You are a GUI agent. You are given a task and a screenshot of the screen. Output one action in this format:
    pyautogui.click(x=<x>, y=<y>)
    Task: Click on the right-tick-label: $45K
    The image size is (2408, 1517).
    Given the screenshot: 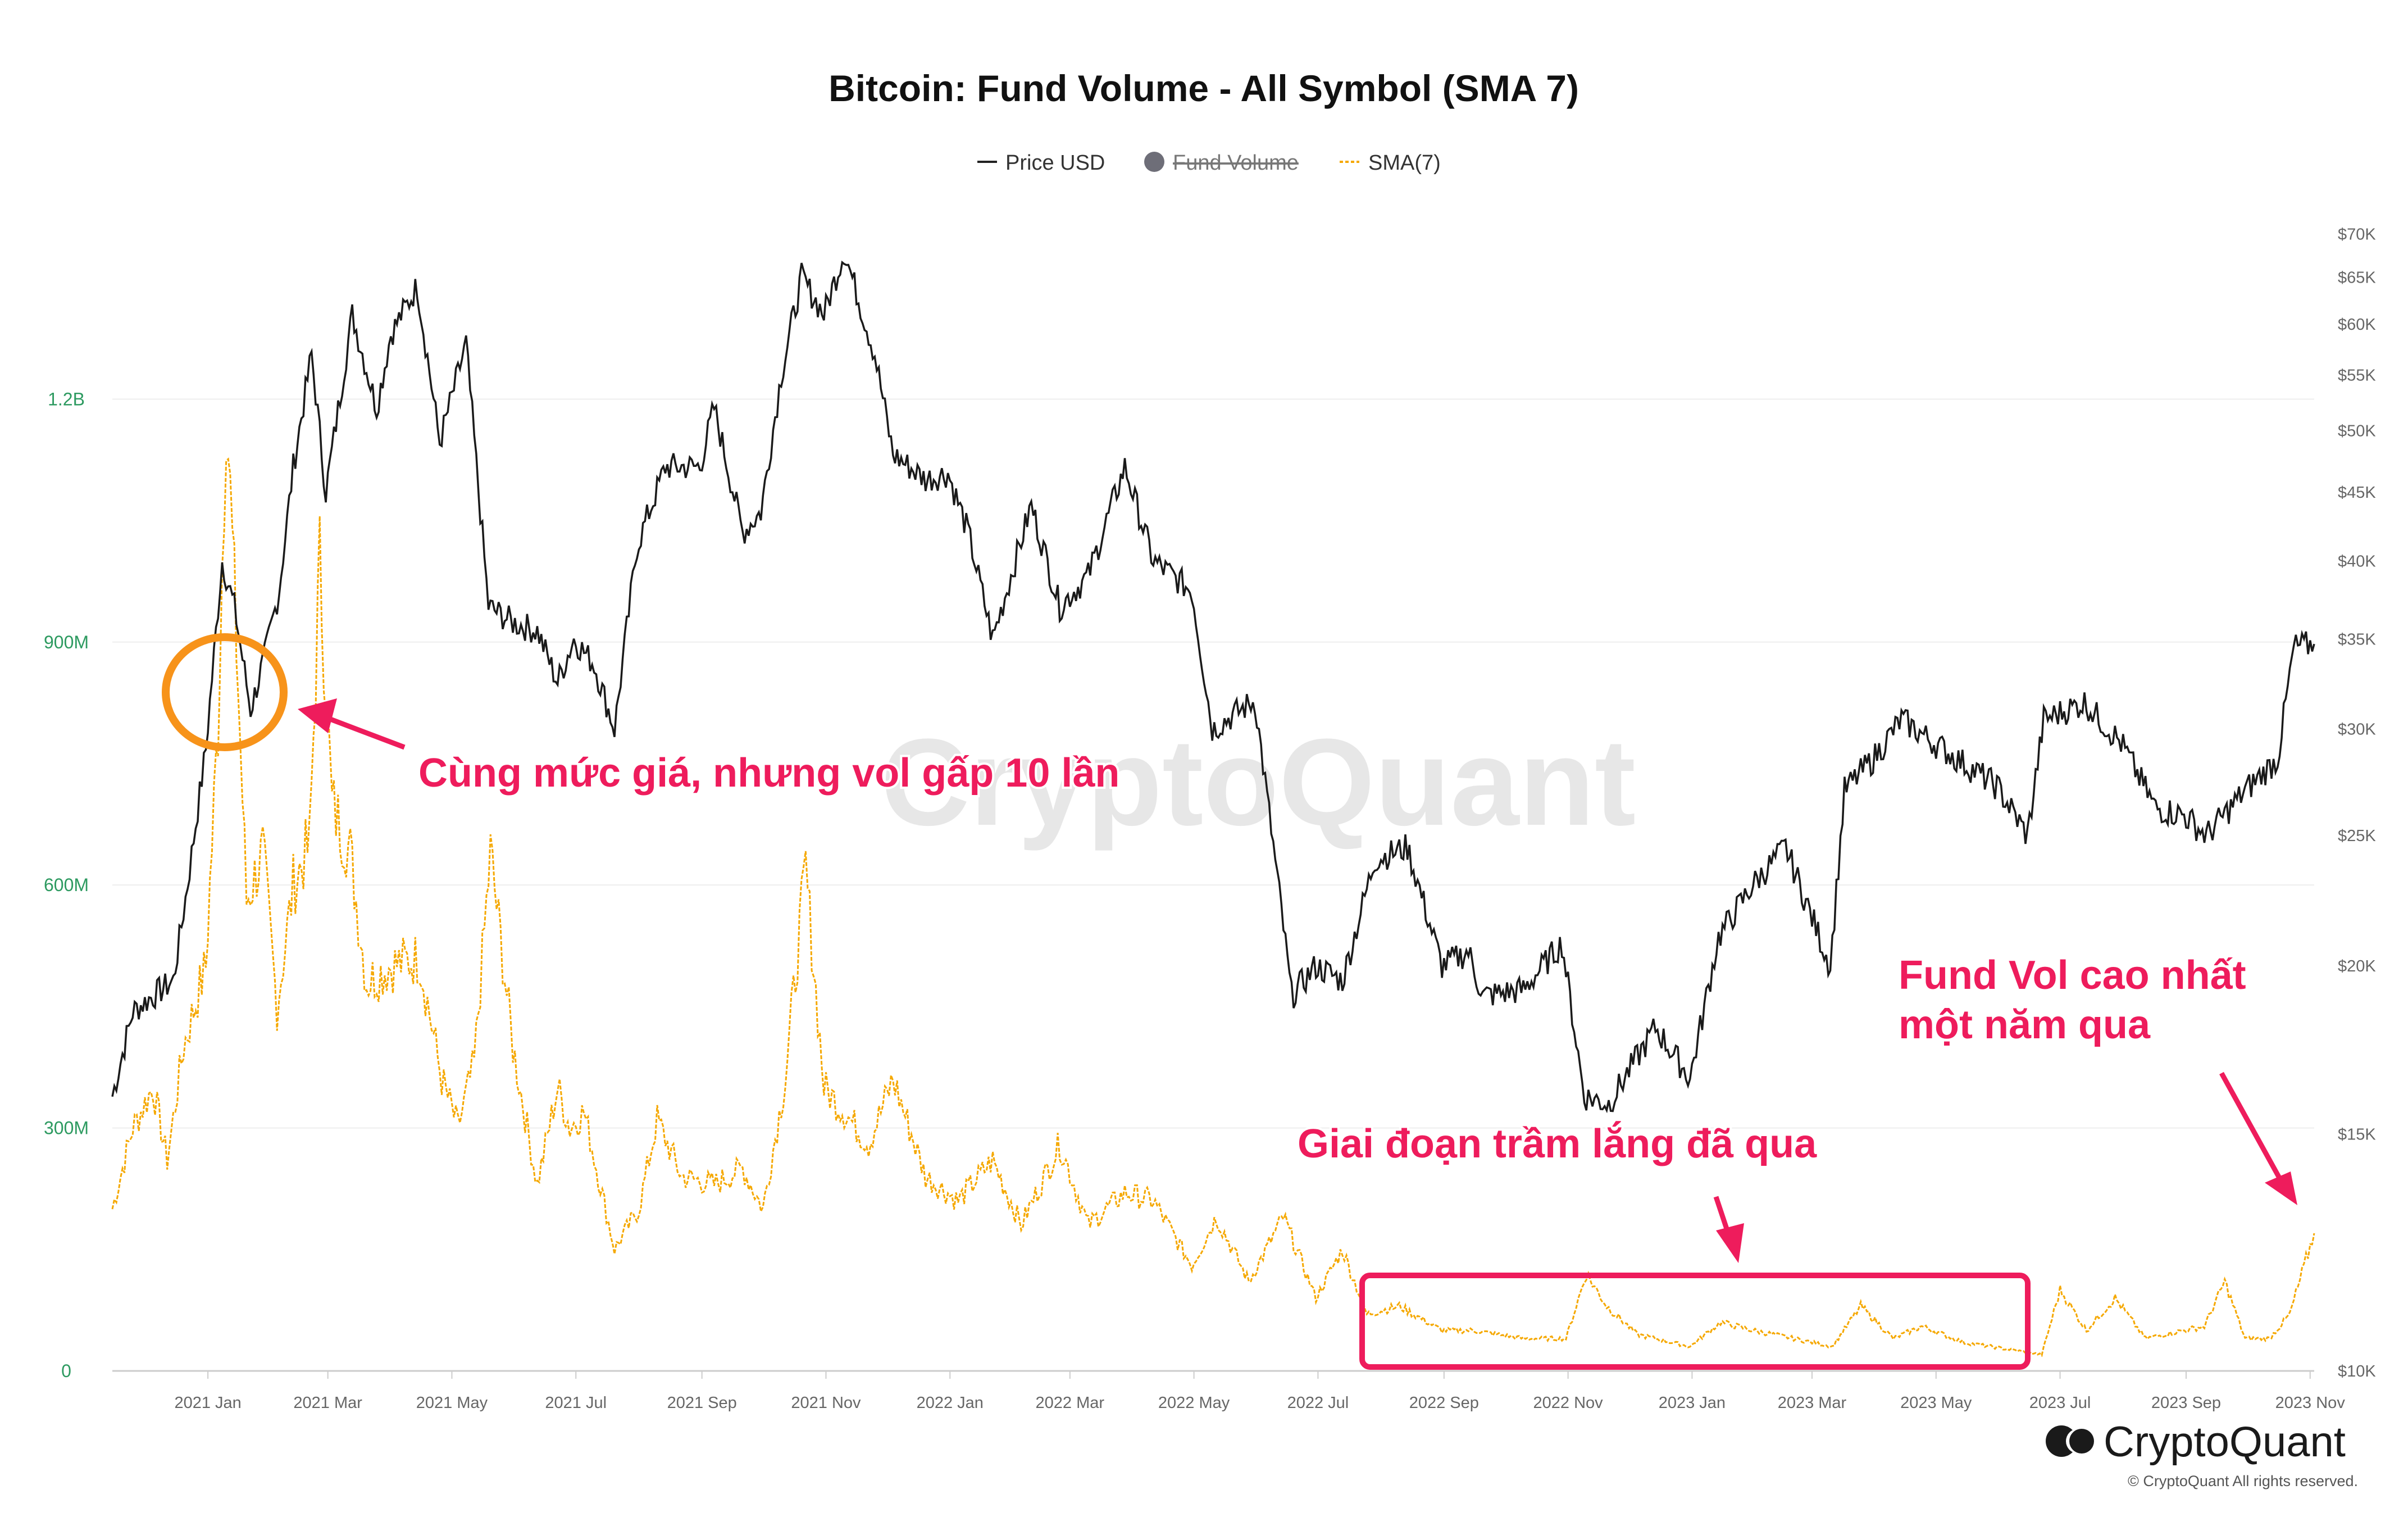 What is the action you would take?
    pyautogui.click(x=2357, y=493)
    